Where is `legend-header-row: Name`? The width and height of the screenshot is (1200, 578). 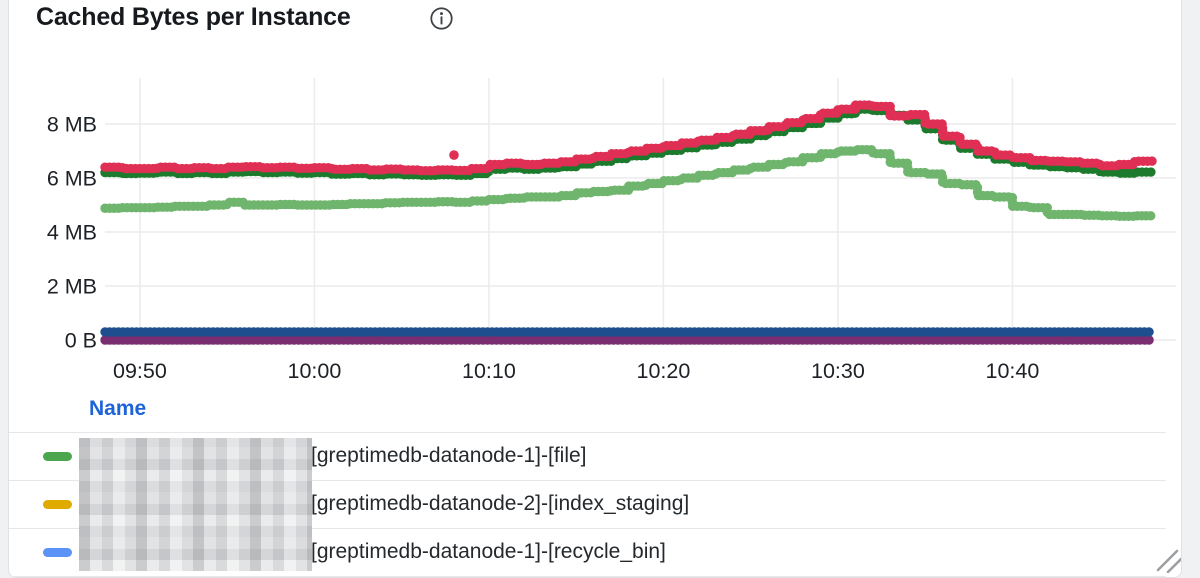
legend-header-row: Name is located at coordinates (587, 412).